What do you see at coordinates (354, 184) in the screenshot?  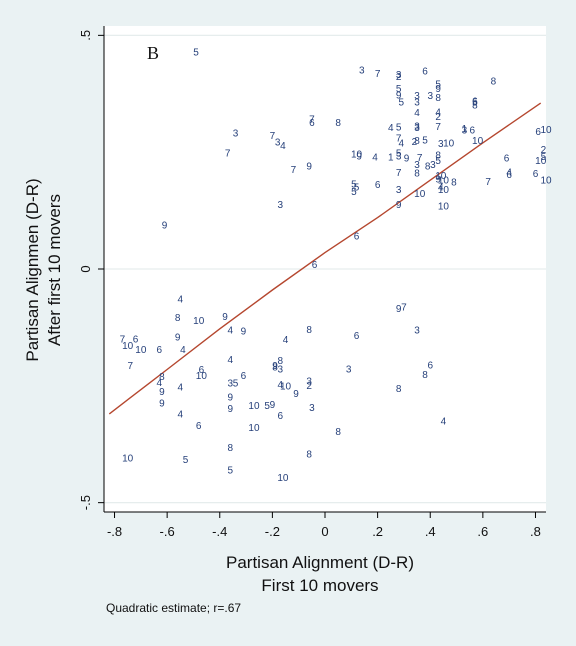 I see `point-78: 5` at bounding box center [354, 184].